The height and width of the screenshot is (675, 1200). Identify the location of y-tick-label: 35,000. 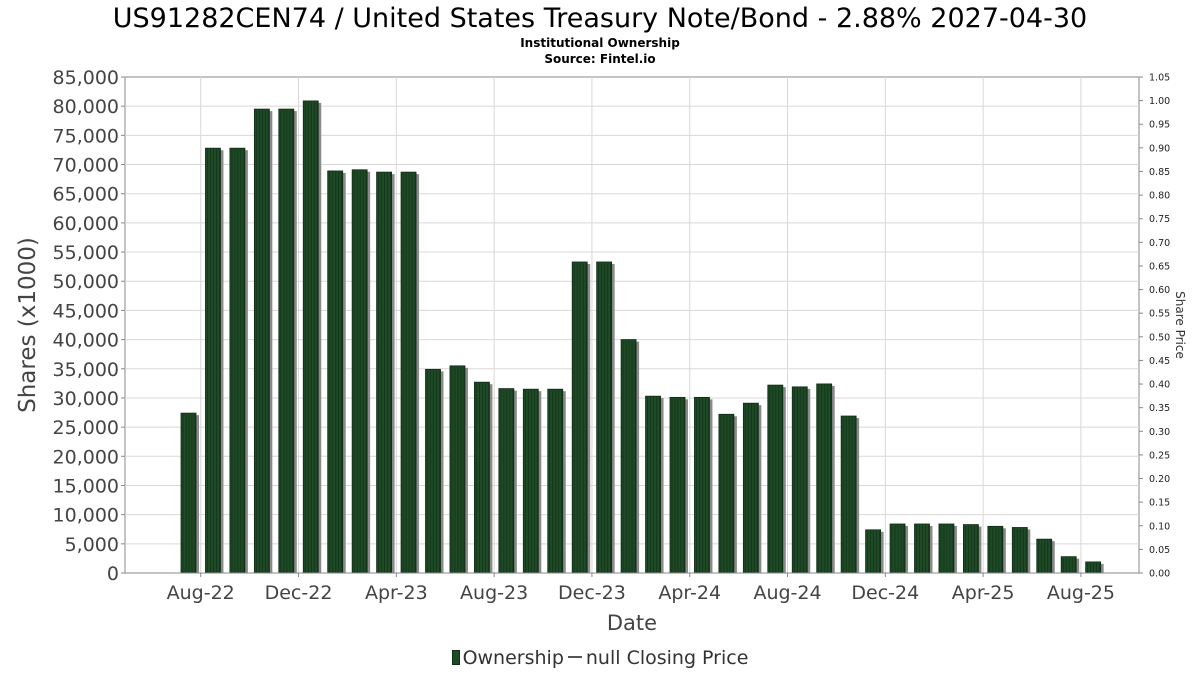
(86, 370).